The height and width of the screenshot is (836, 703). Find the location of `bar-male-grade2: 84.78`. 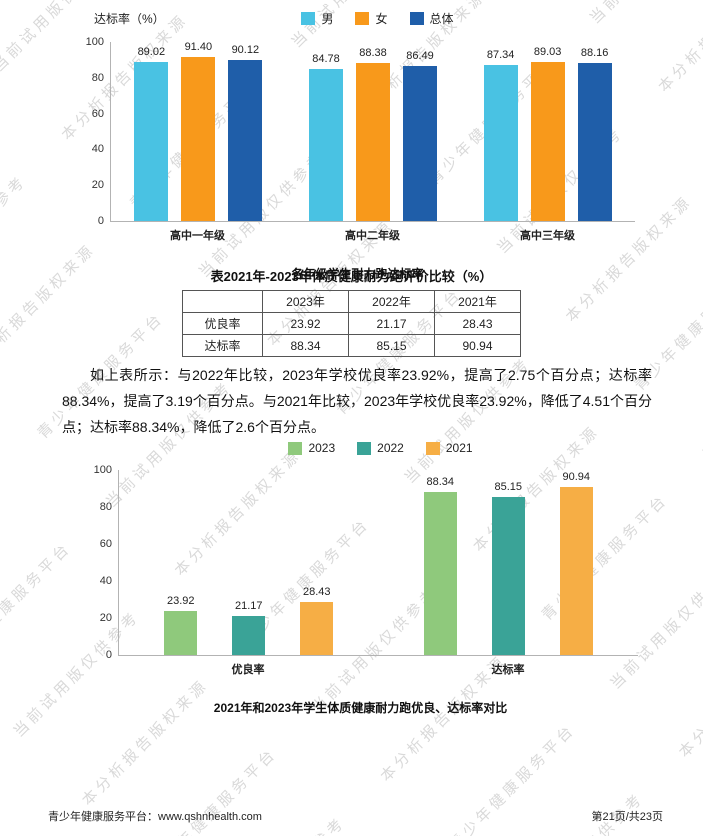

bar-male-grade2: 84.78 is located at coordinates (325, 137).